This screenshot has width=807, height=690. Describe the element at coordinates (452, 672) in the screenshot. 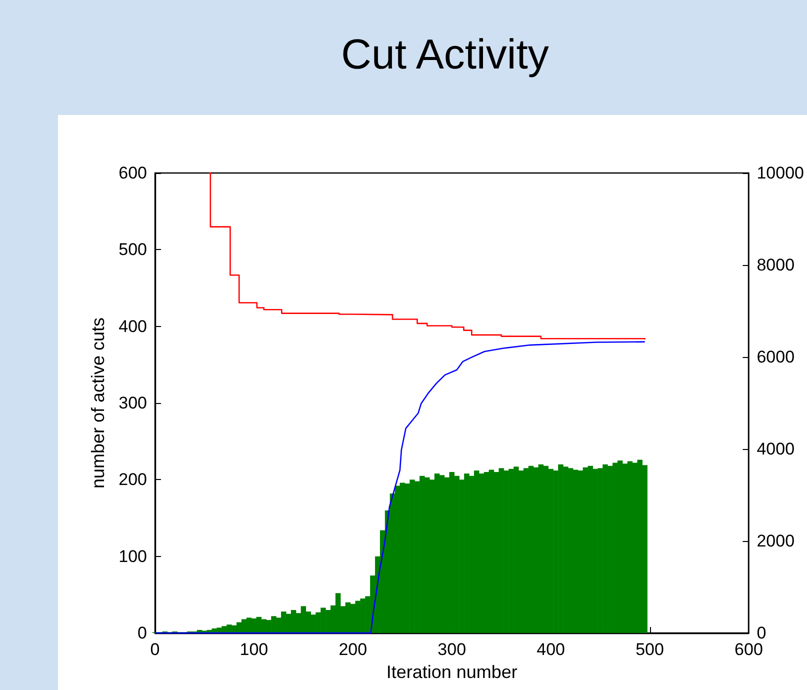

I see `x-axis-title: Iteration number` at that location.